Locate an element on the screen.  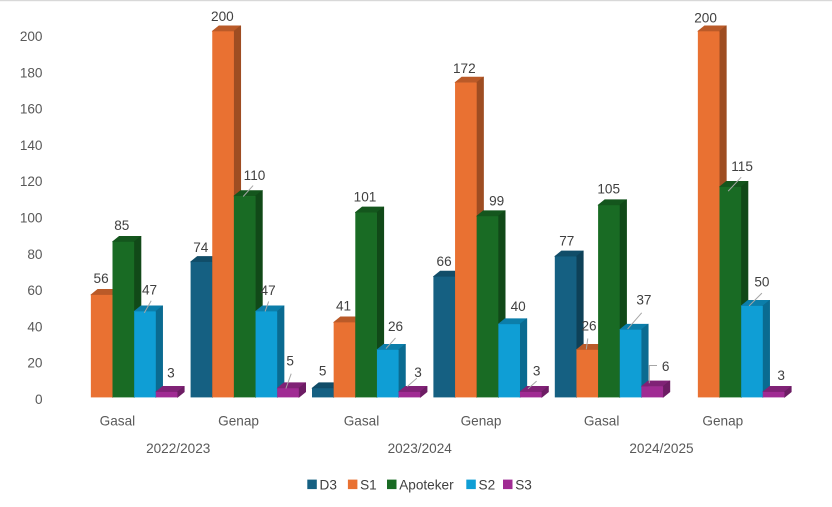
svg-text: 37 is located at coordinates (643, 300).